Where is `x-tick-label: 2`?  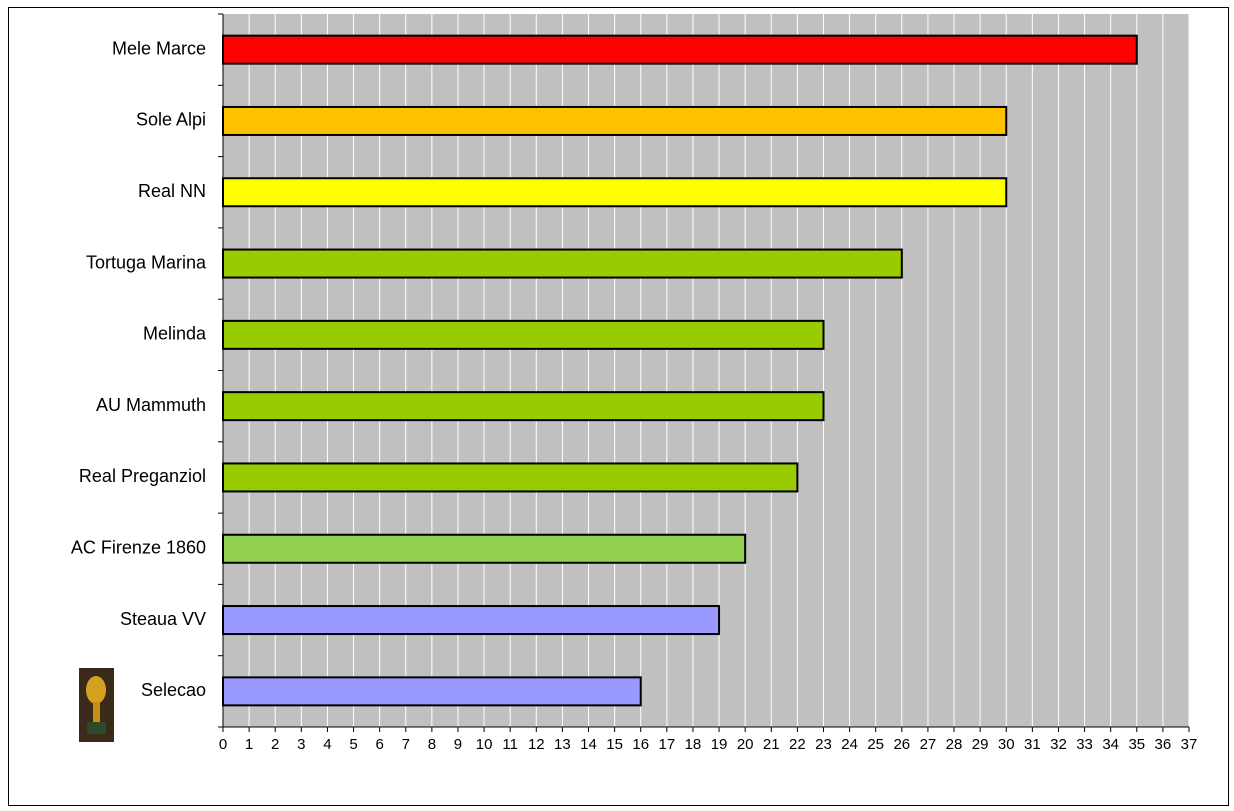 x-tick-label: 2 is located at coordinates (275, 744).